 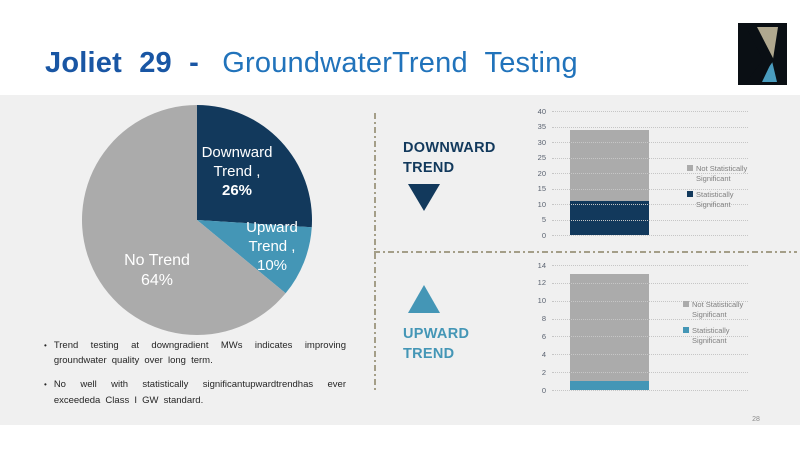 What do you see at coordinates (157, 271) in the screenshot?
I see `pie-label-no-trend: No Trend 64%` at bounding box center [157, 271].